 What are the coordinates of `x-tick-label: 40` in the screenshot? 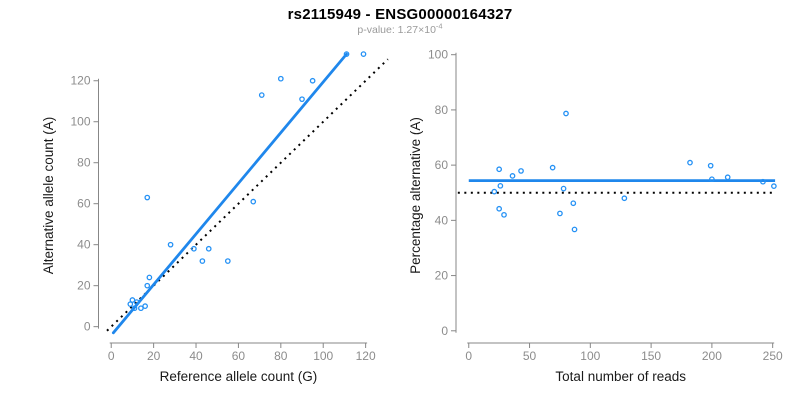 It's located at (196, 356).